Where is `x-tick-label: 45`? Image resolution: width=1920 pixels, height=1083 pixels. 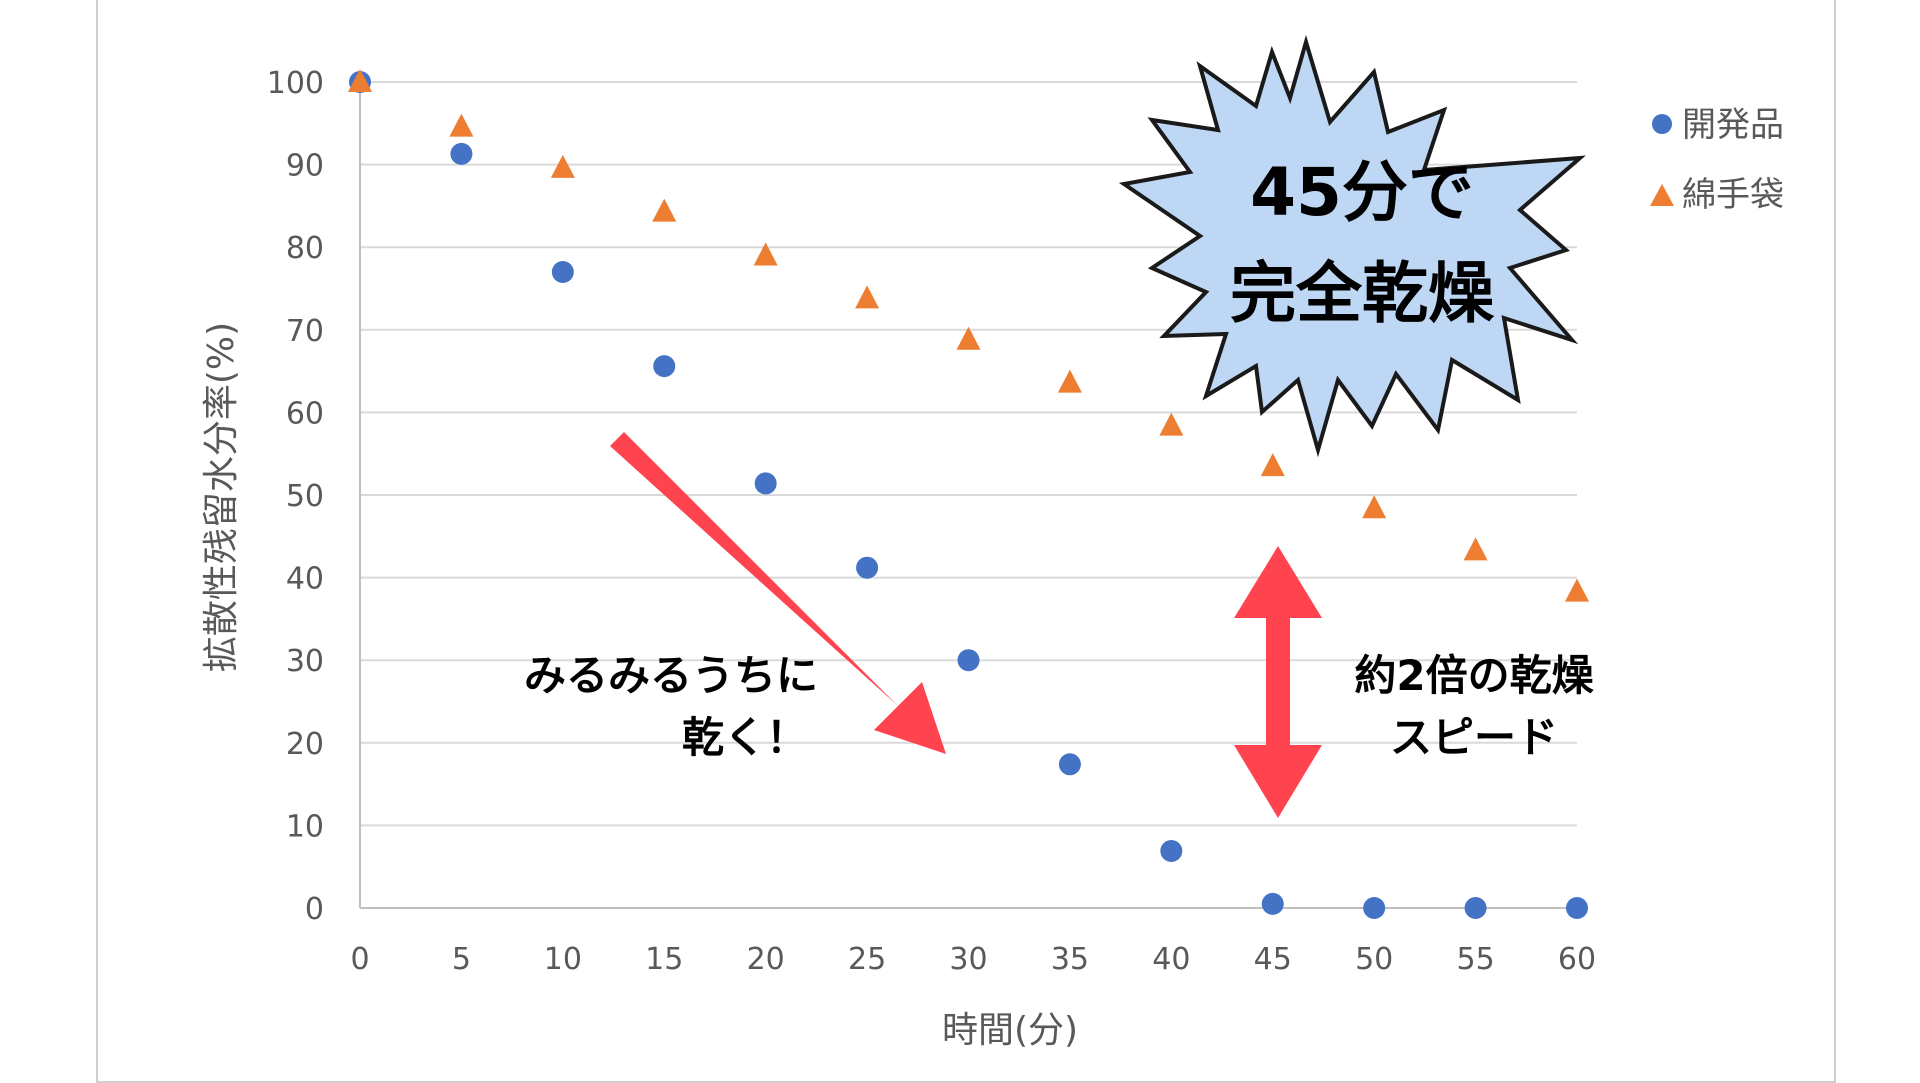 x-tick-label: 45 is located at coordinates (1273, 959).